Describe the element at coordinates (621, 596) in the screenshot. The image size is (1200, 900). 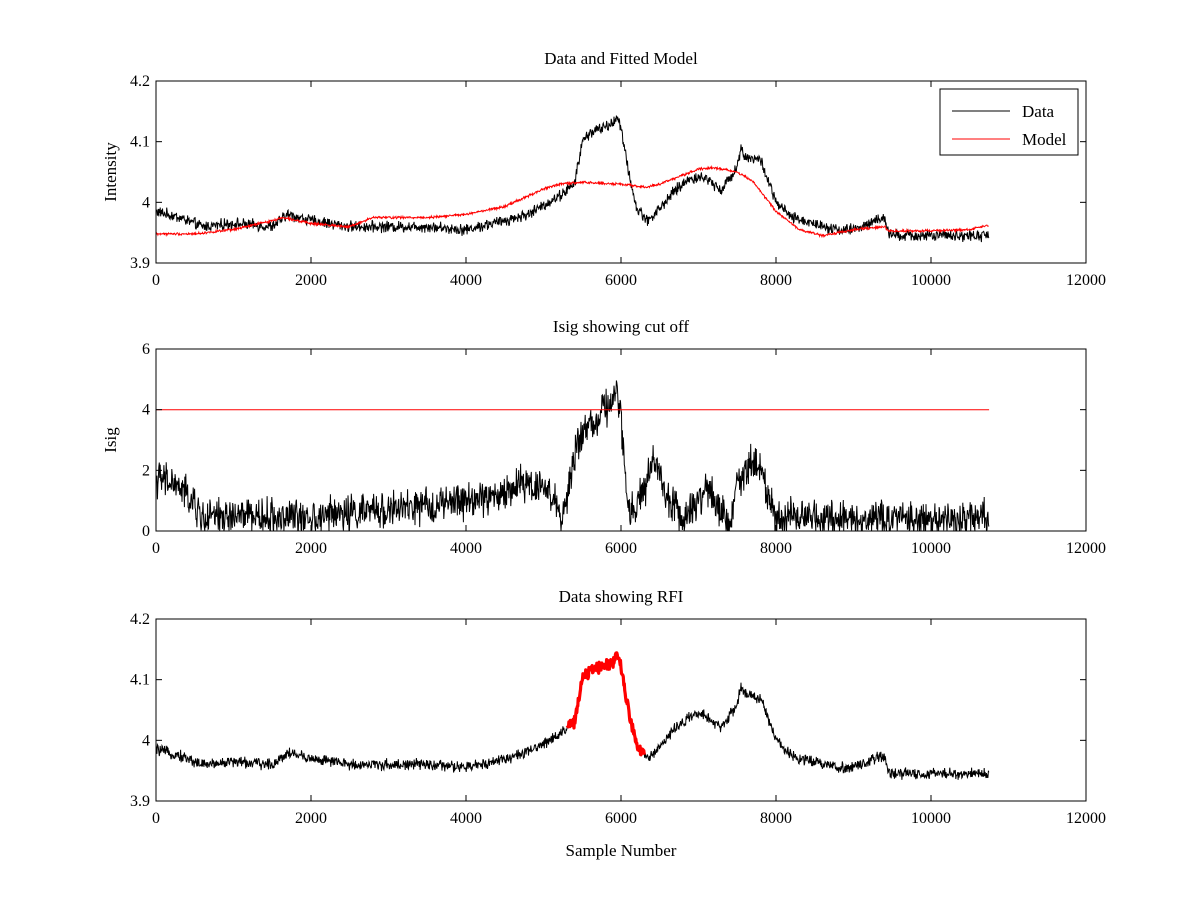
I see `chart-title: Data showing RFI` at that location.